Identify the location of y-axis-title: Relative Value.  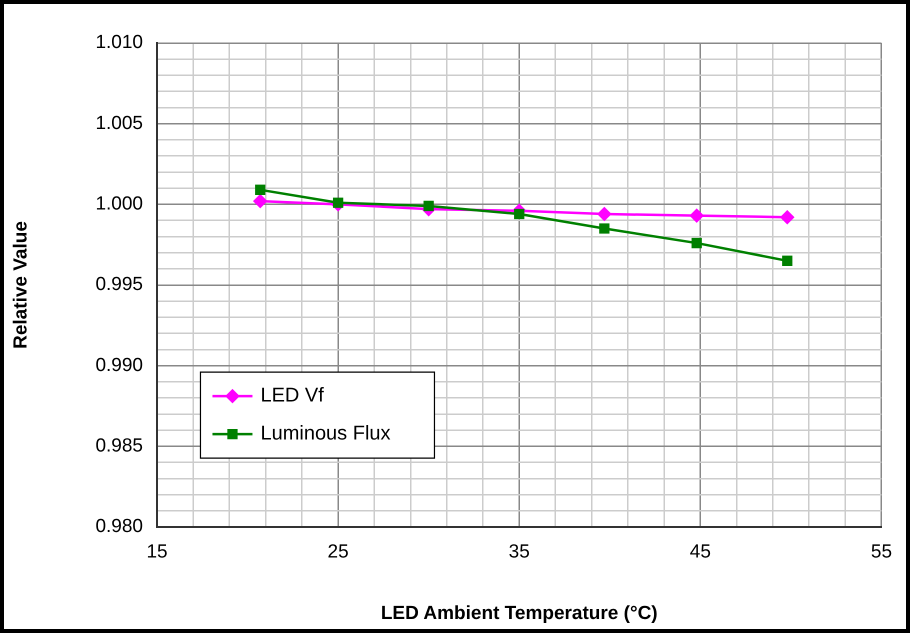
(21, 285).